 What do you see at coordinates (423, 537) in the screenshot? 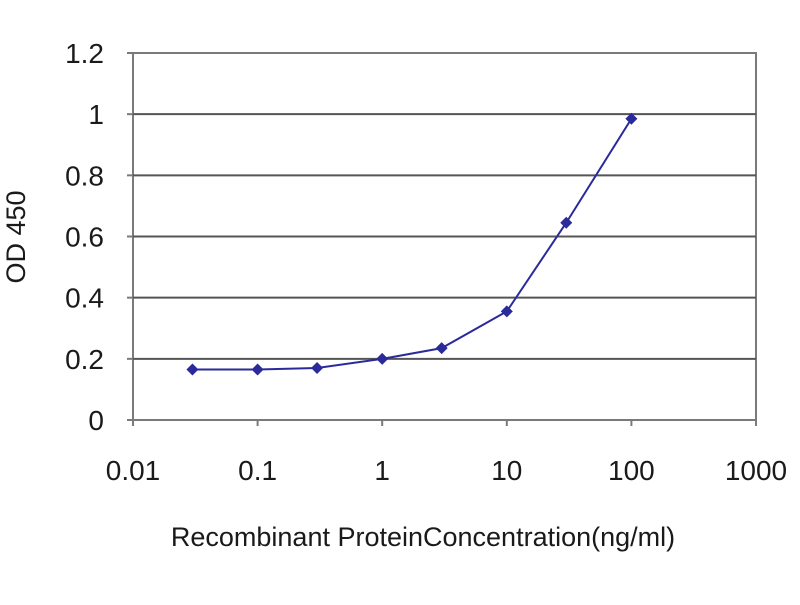
I see `x-axis-title: Recombinant ProteinConcentration(ng/ml)` at bounding box center [423, 537].